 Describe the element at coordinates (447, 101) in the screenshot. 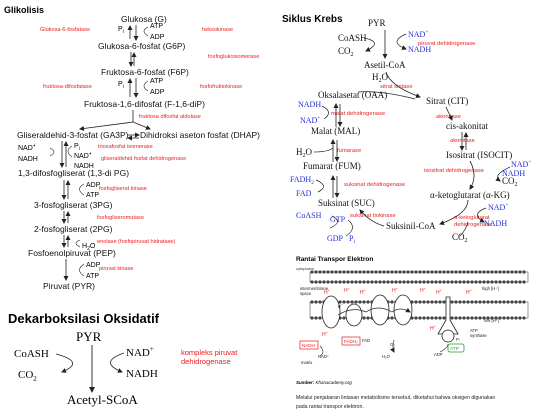

I see `krebs-cit-label: Sitrat (CIT)` at that location.